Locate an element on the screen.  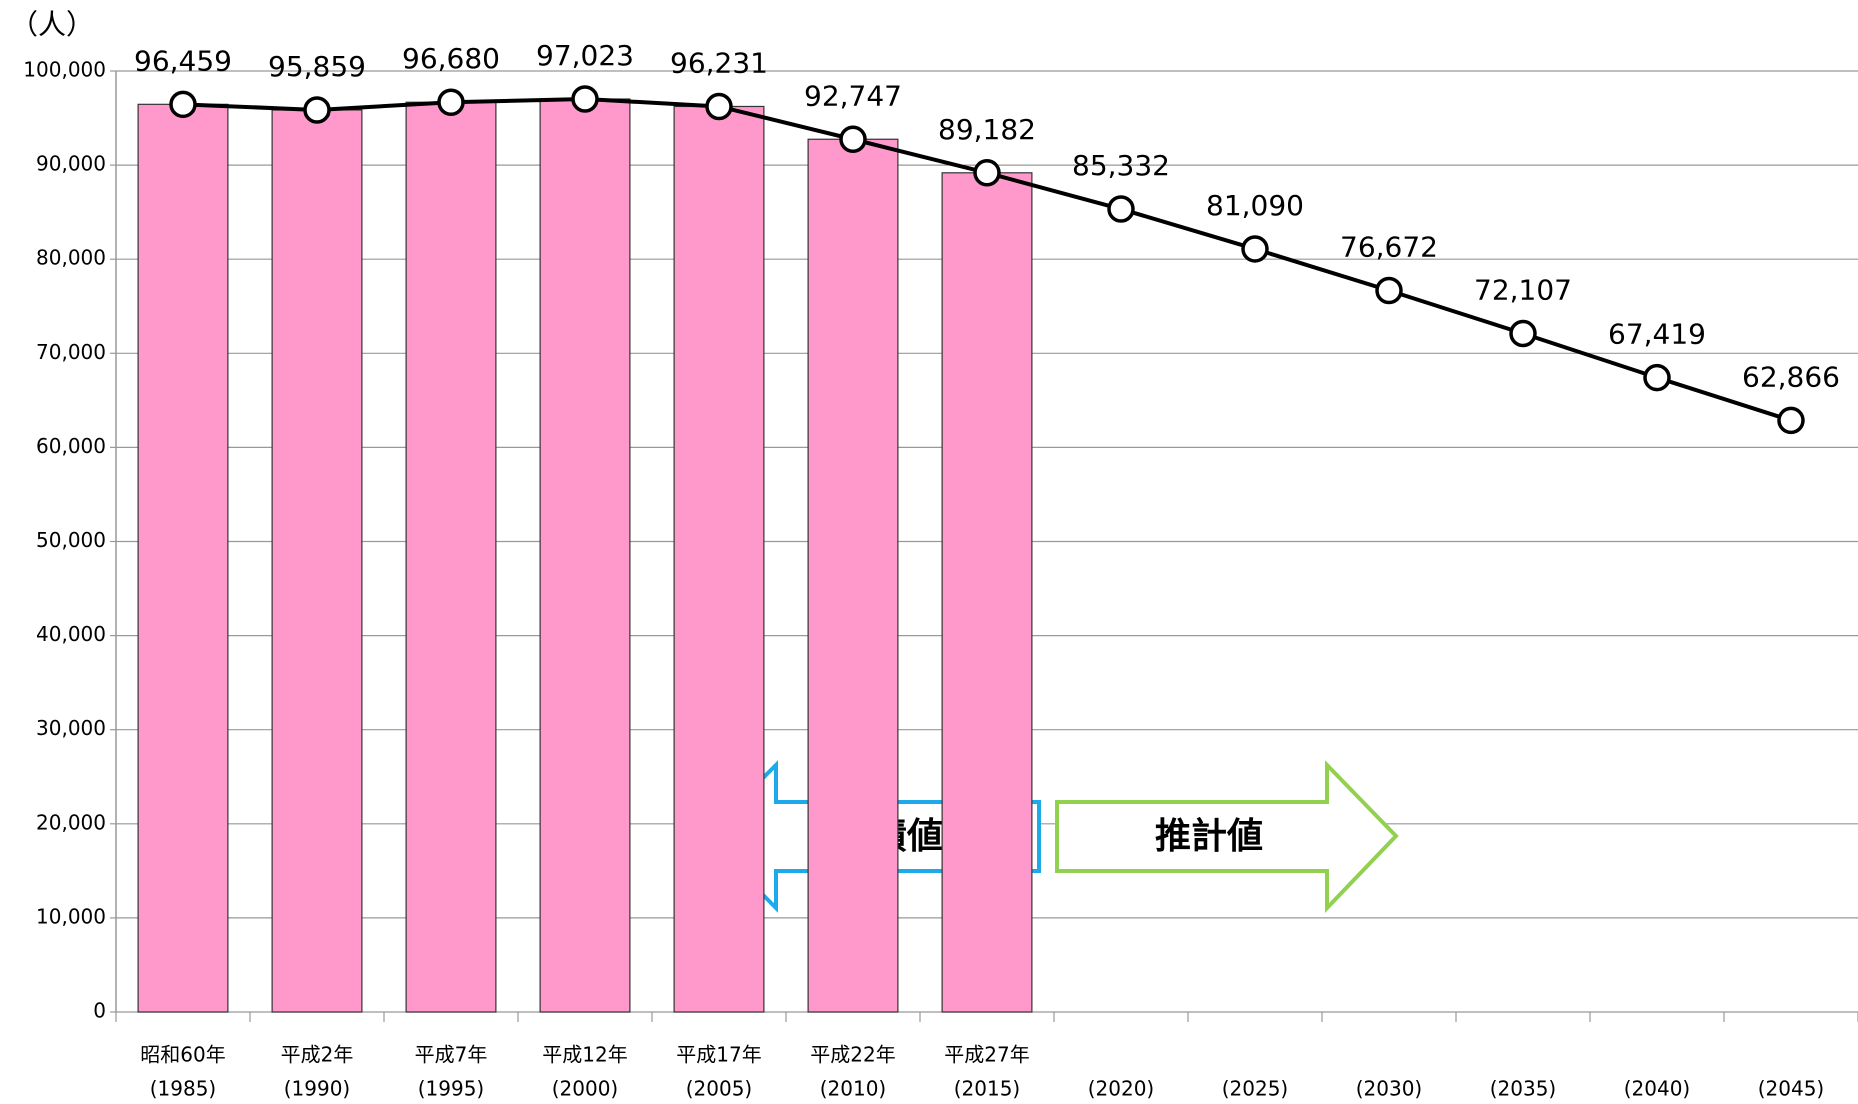
y-unit: （人） is located at coordinates (52, 24).